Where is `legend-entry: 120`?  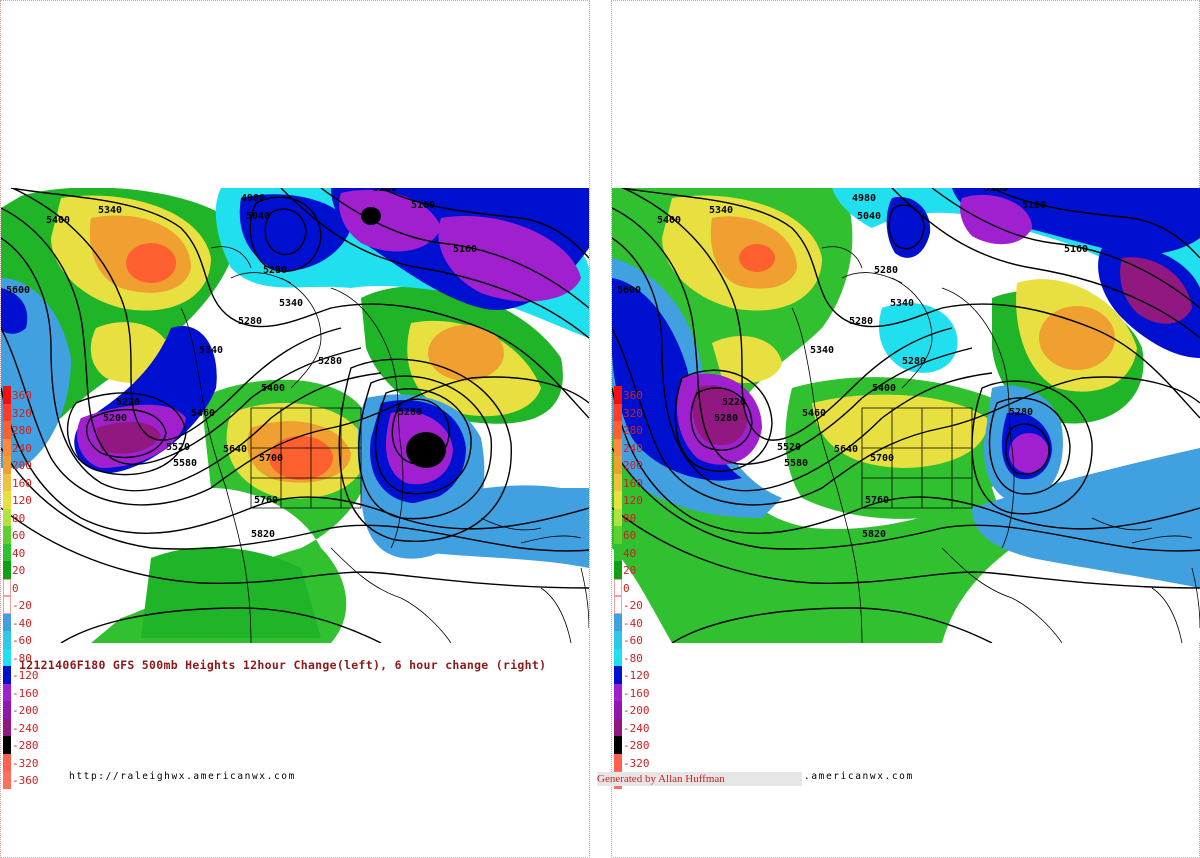
legend-entry: 120 is located at coordinates (24, 500).